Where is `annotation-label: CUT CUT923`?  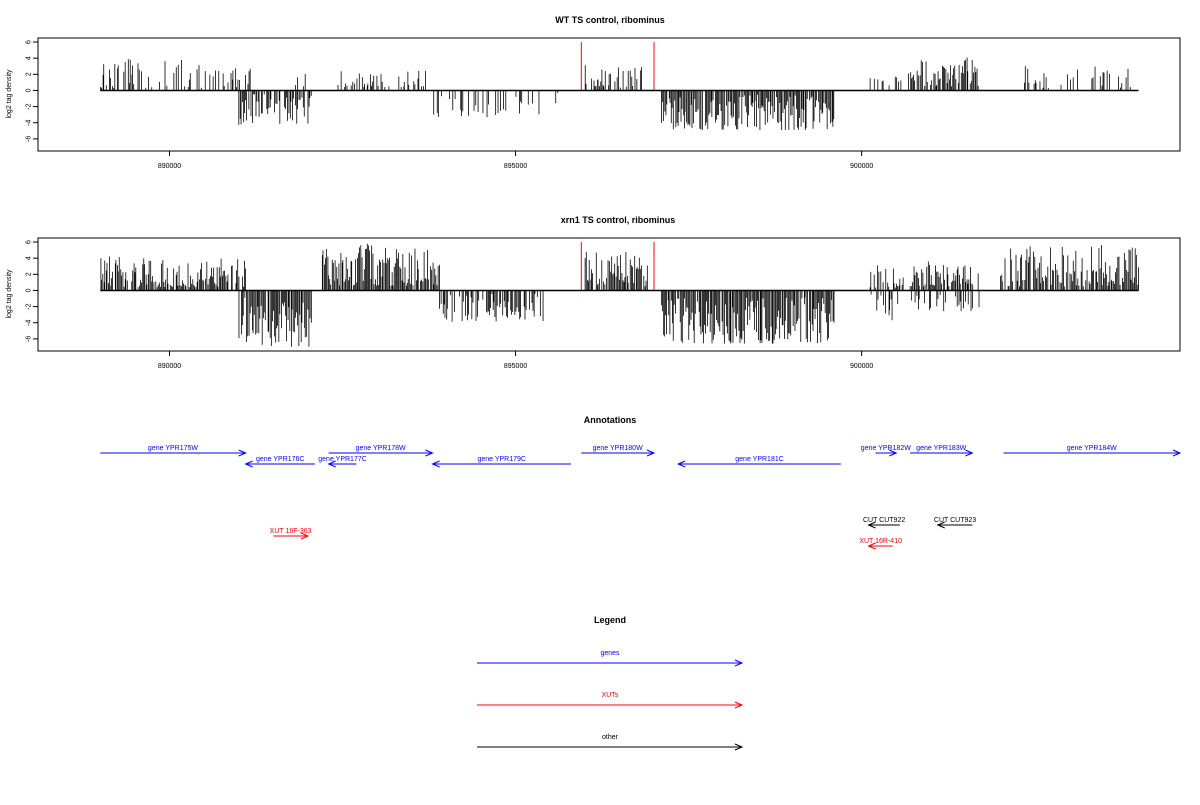 annotation-label: CUT CUT923 is located at coordinates (955, 520).